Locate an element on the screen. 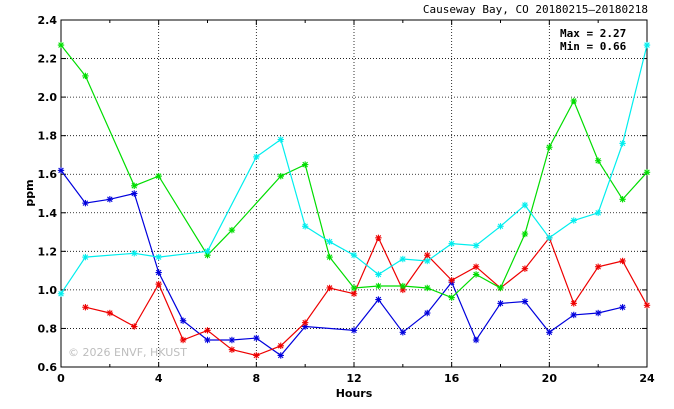 This screenshot has width=674, height=409. max-annotation: Max = 2.27 is located at coordinates (593, 33).